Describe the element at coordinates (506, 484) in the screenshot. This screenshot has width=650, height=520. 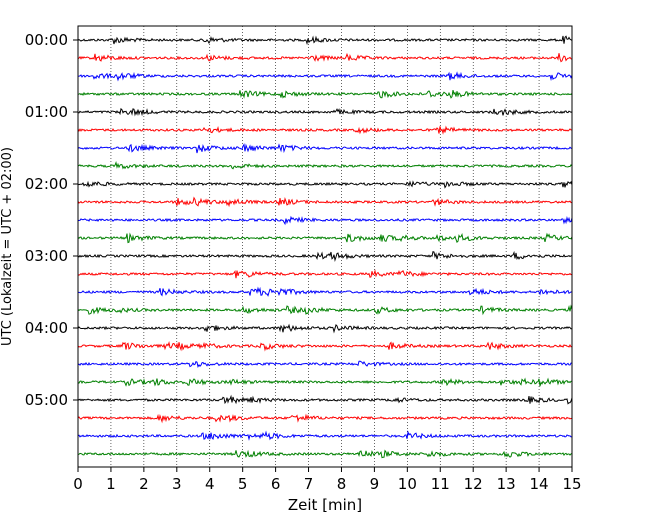
I see `x-tick-label: 13` at that location.